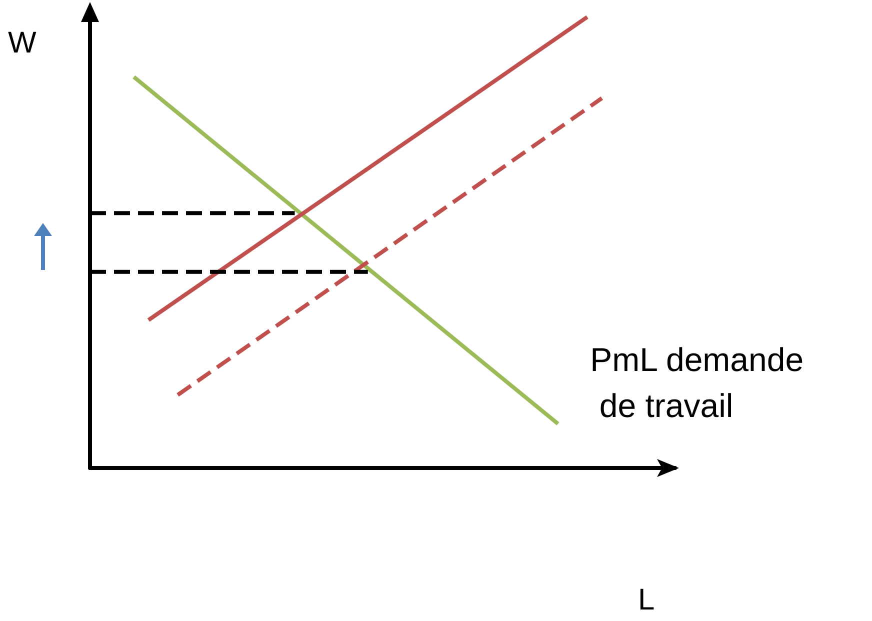 Image resolution: width=872 pixels, height=621 pixels. What do you see at coordinates (22, 43) in the screenshot?
I see `y-axis-title: W` at bounding box center [22, 43].